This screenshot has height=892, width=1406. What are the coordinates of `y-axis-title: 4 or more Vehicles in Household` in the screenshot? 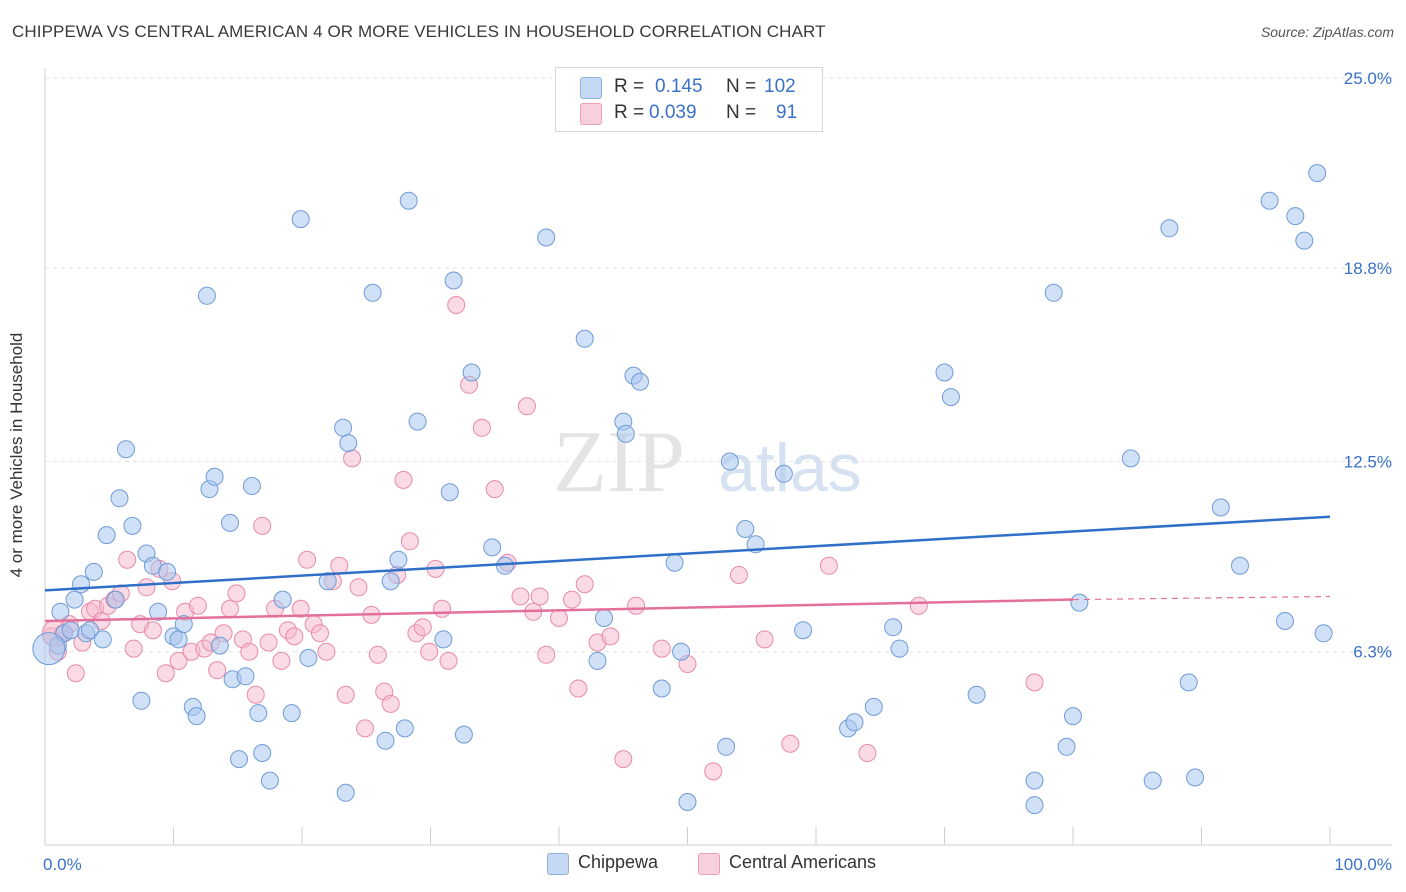 It's located at (16, 455).